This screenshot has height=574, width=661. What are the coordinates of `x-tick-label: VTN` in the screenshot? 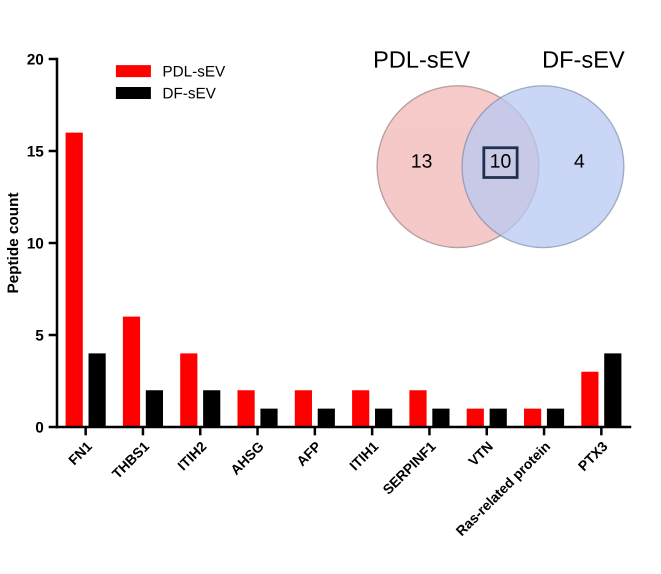 It's located at (481, 454).